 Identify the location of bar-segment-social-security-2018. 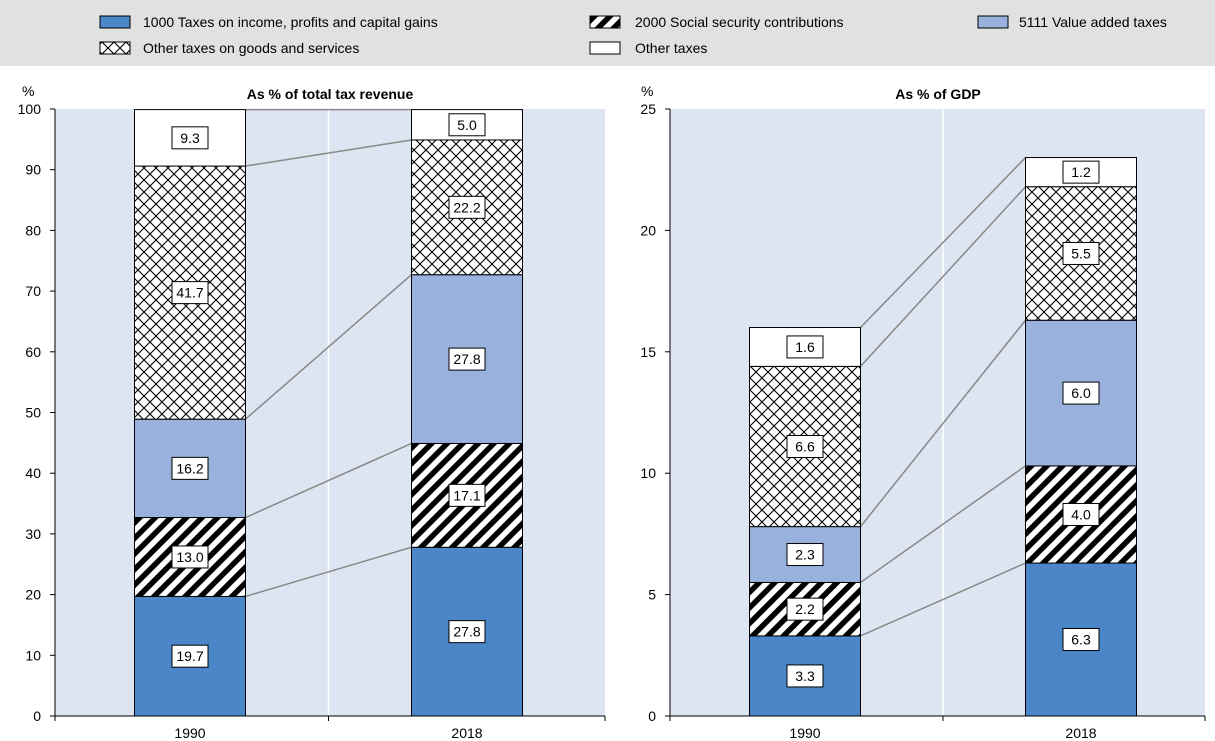
(467, 495).